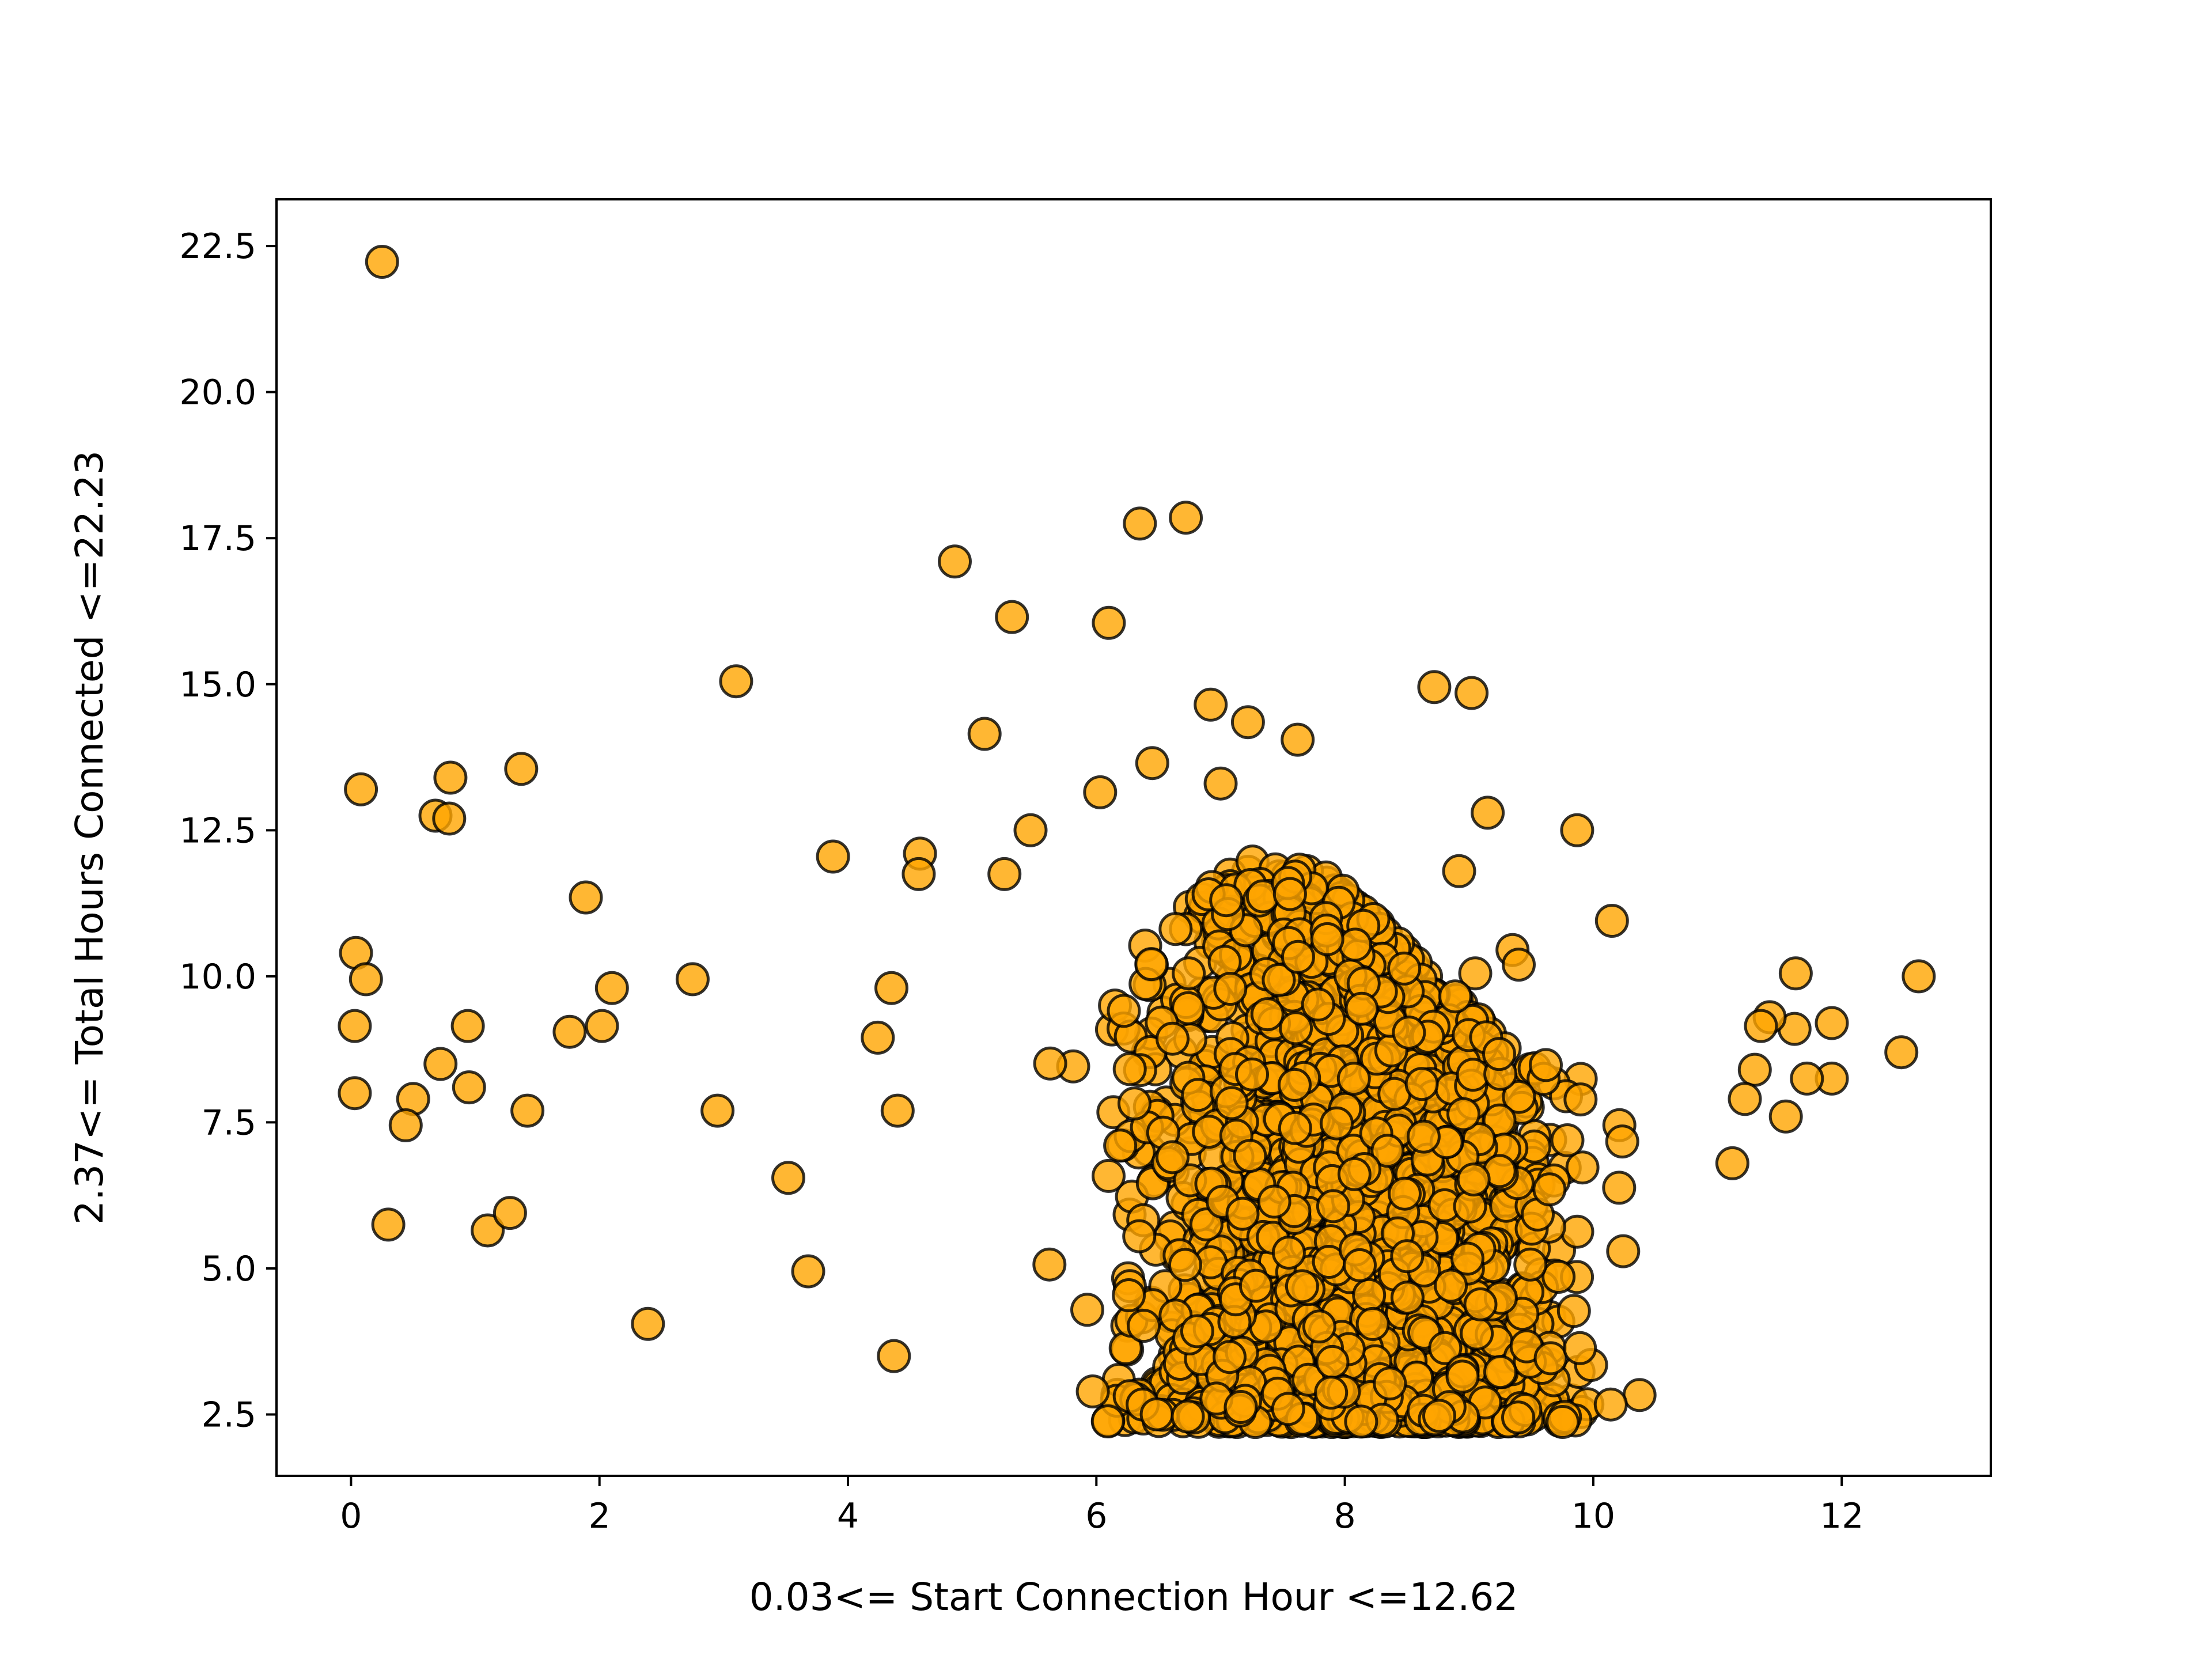 The image size is (2212, 1659). What do you see at coordinates (1345, 1516) in the screenshot?
I see `x-tick-label: 8` at bounding box center [1345, 1516].